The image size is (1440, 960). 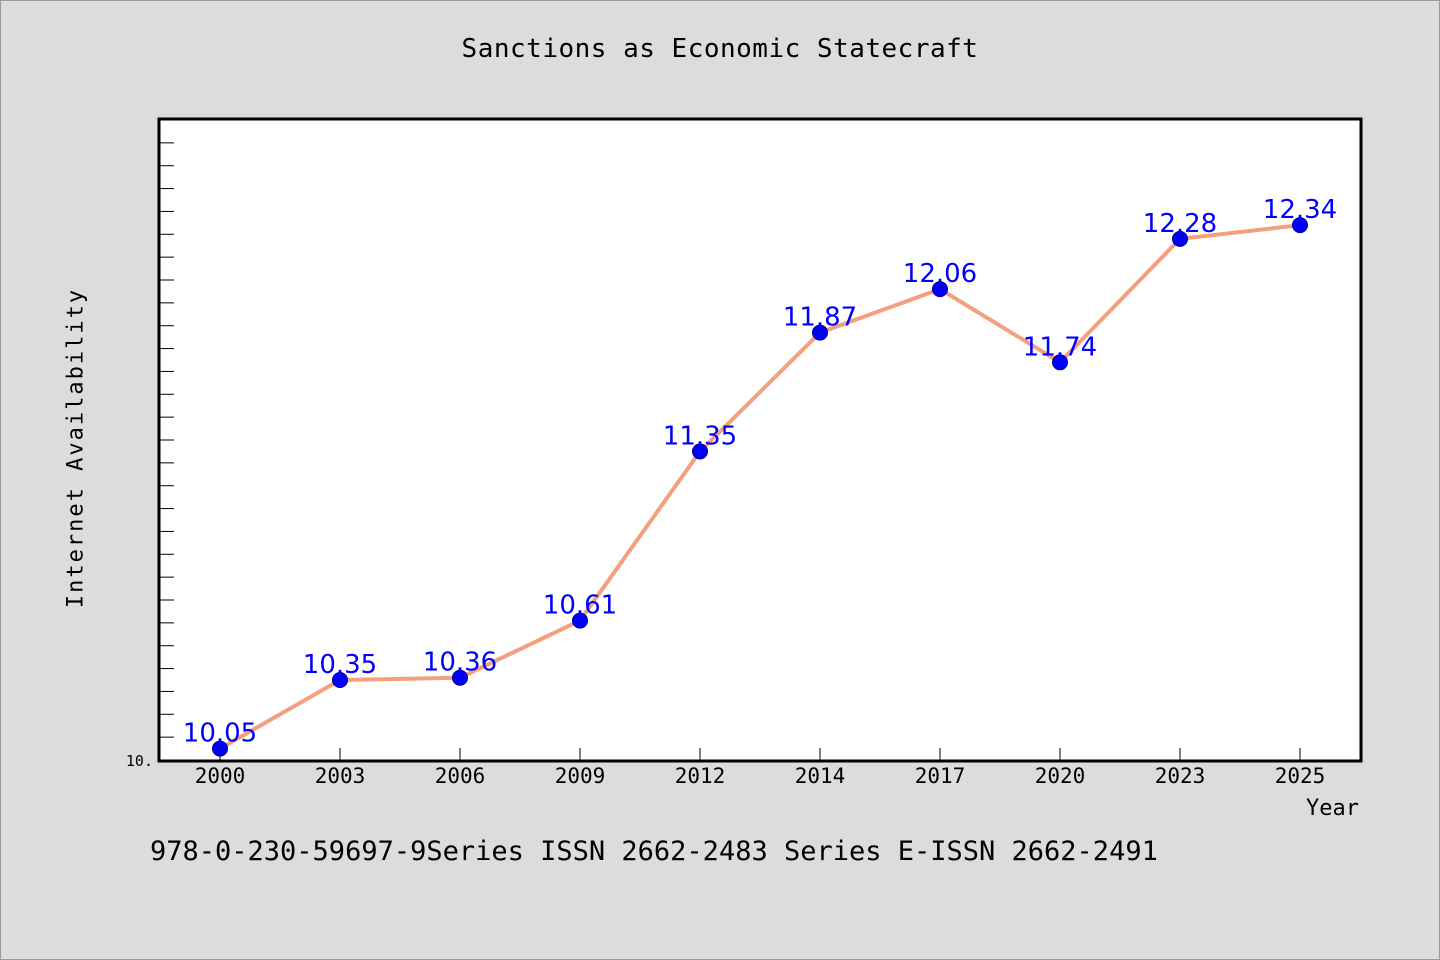 I want to click on data-label: 10.61, so click(x=580, y=606).